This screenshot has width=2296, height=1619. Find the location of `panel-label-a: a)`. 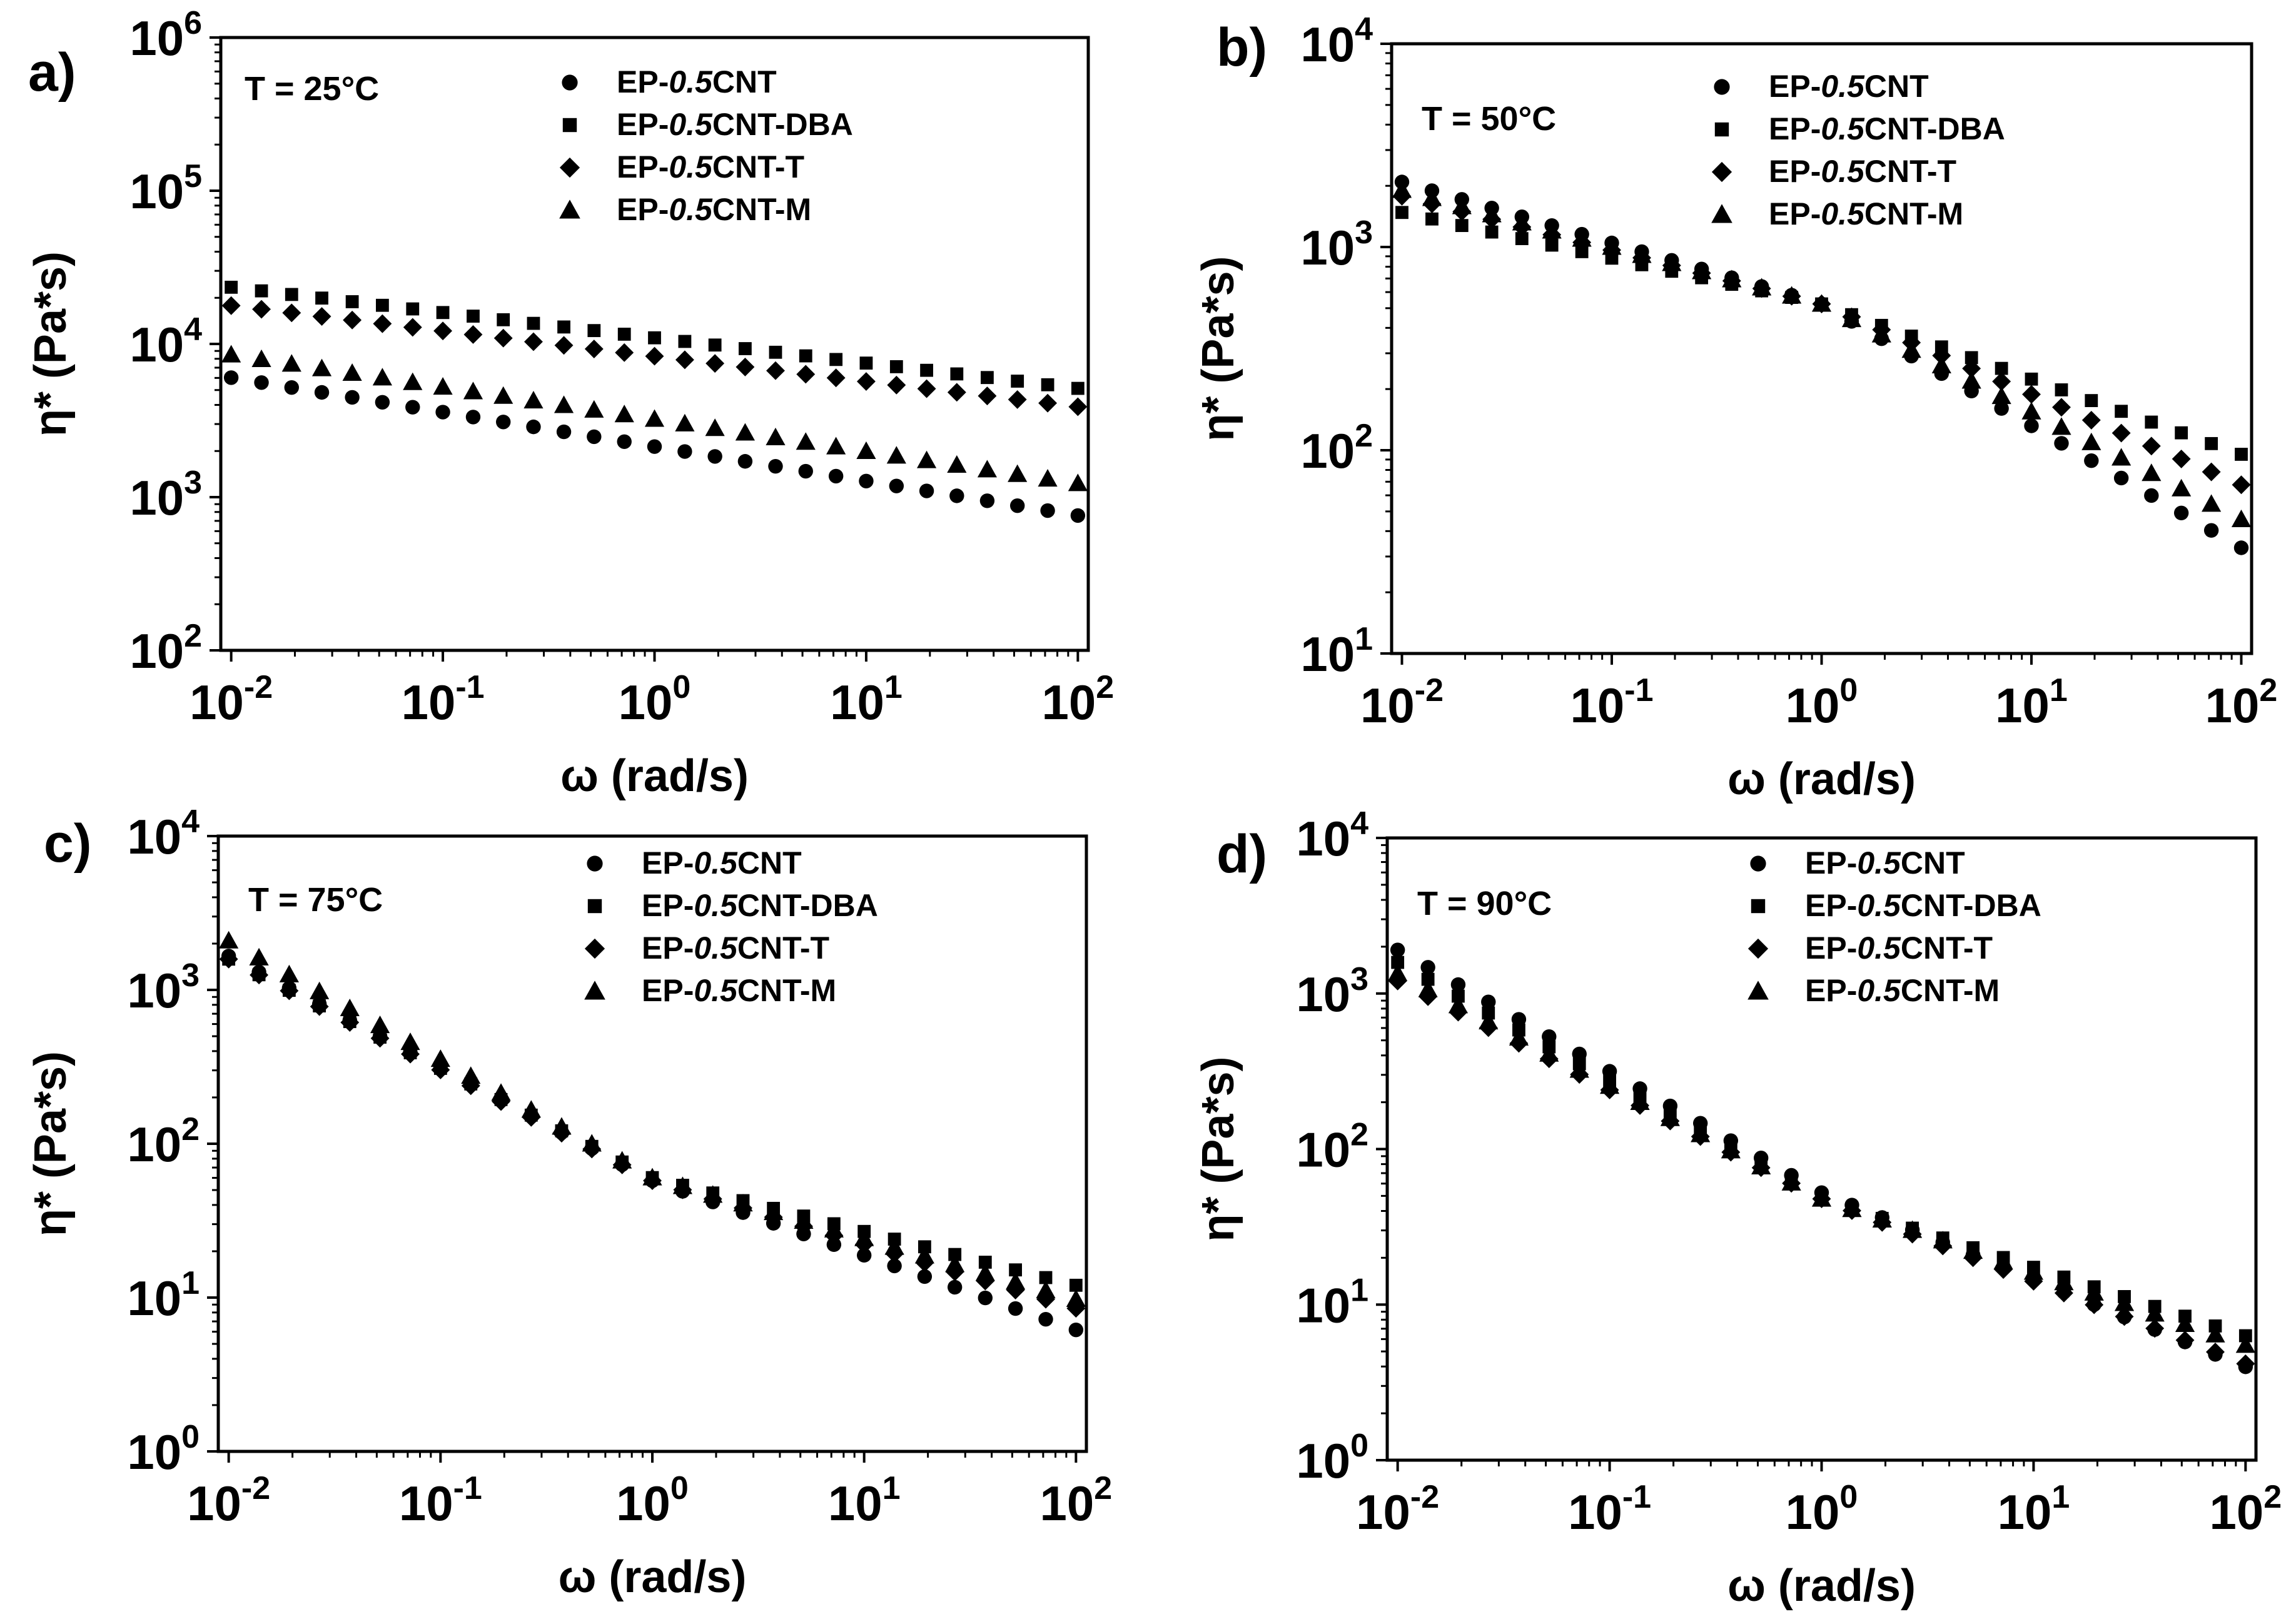

panel-label-a: a) is located at coordinates (52, 73).